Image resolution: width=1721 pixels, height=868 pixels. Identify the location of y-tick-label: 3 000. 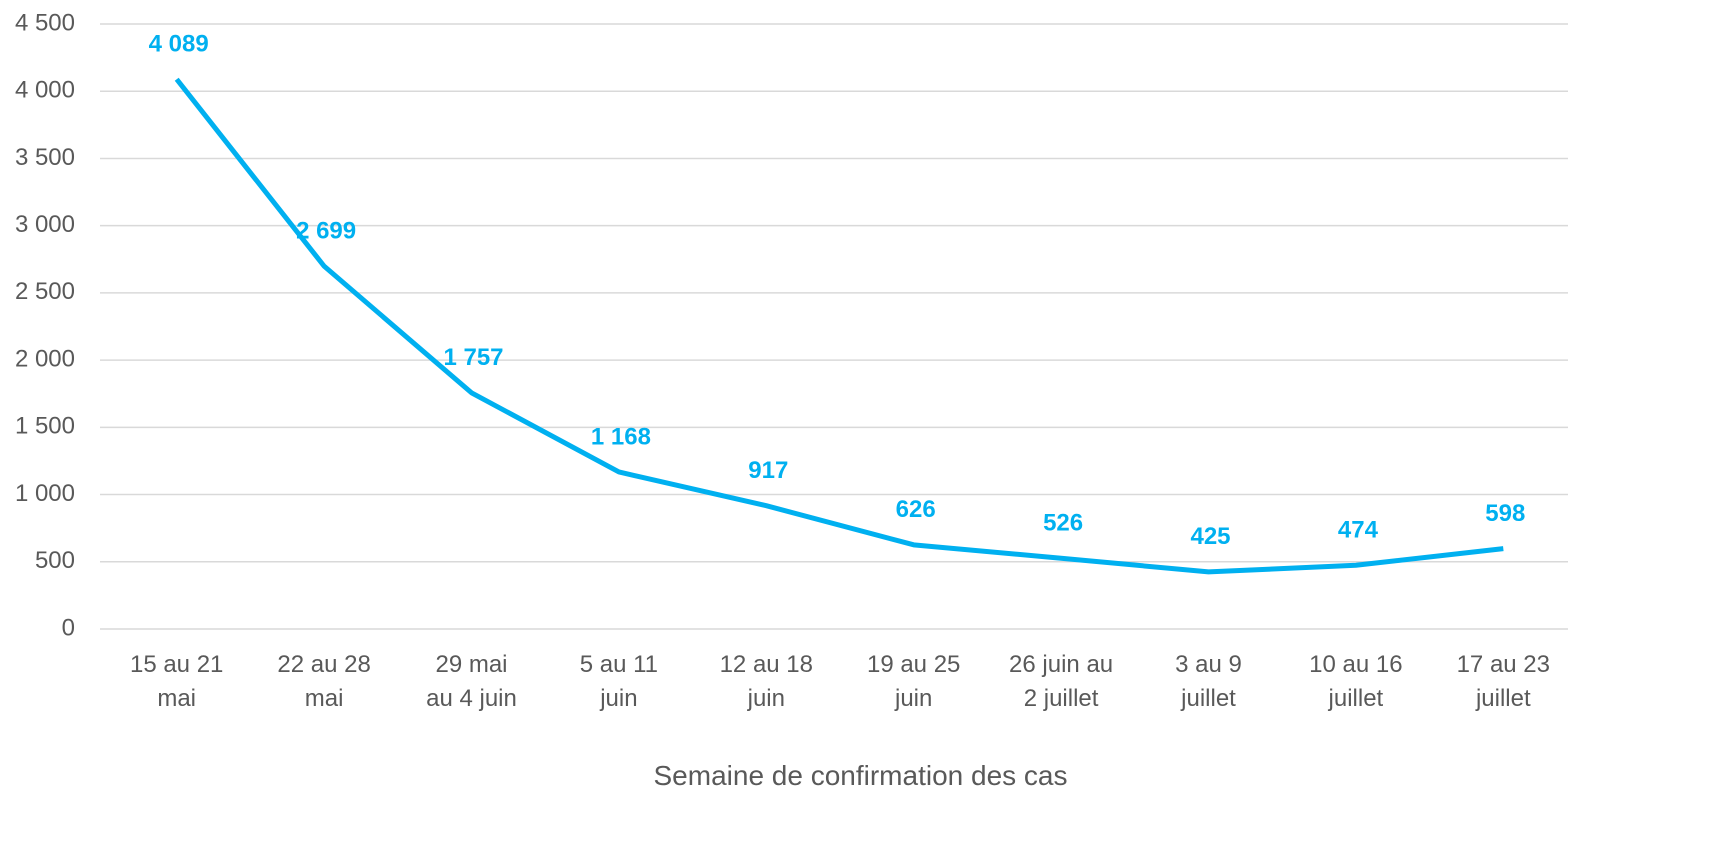
(45, 224).